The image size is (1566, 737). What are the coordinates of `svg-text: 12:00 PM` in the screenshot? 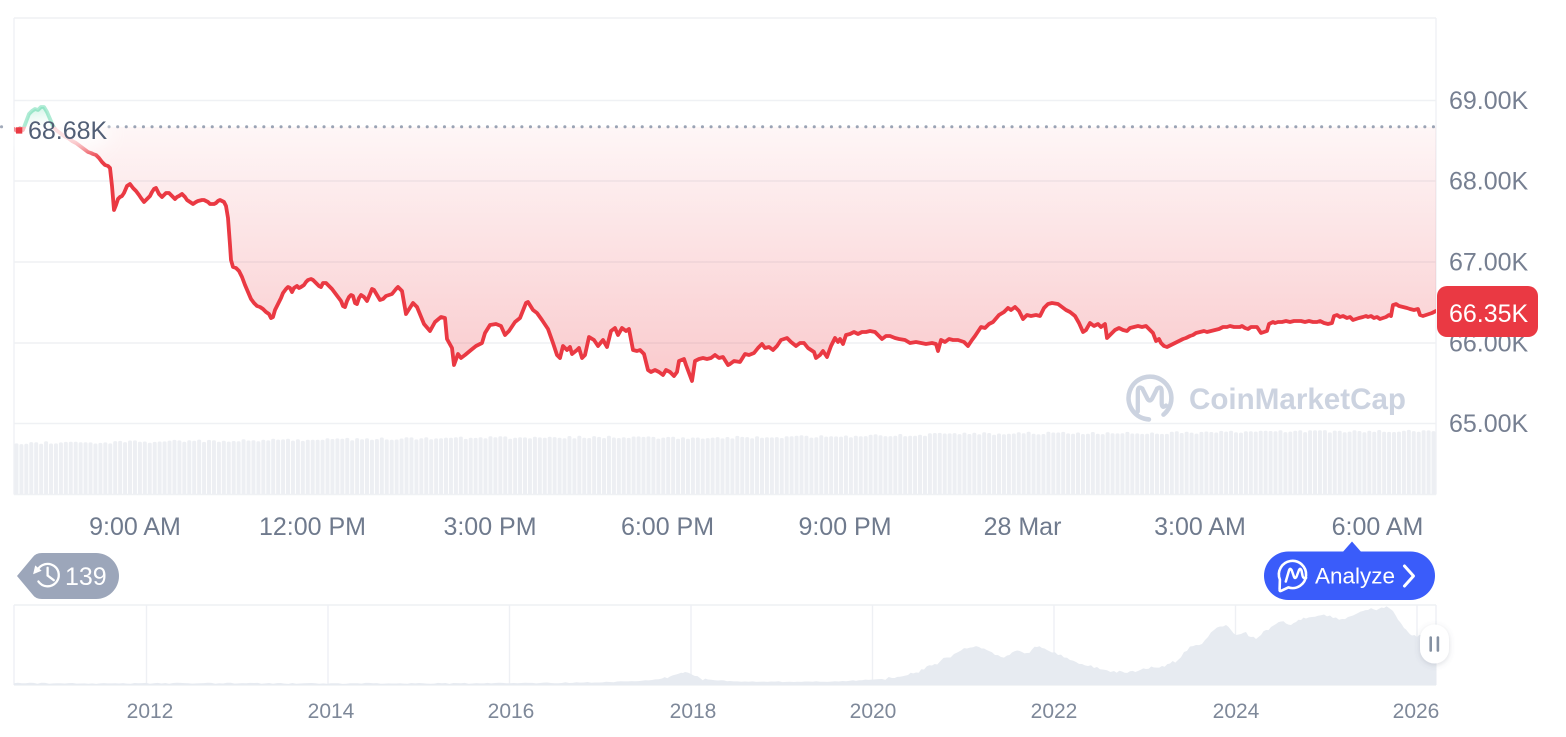 It's located at (312, 527).